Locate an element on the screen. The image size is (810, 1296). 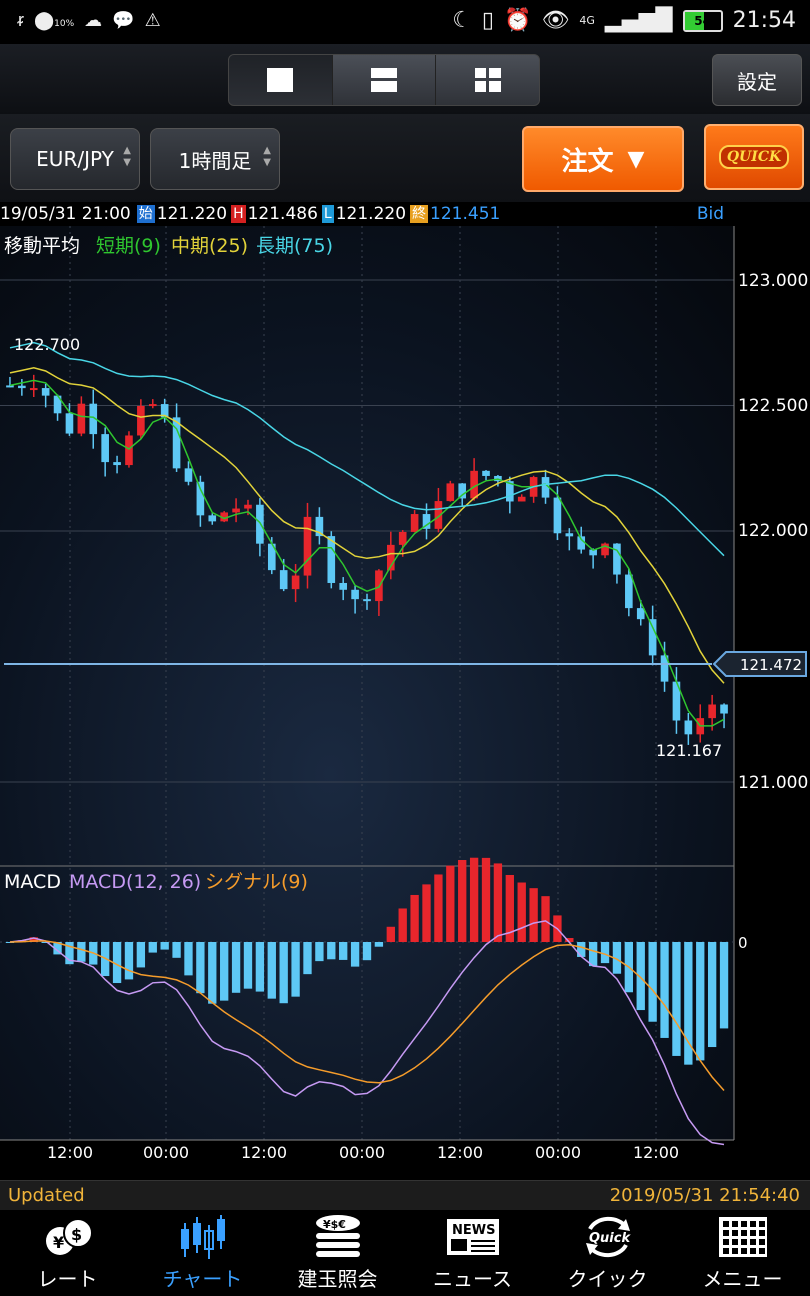
news-icon: NEWS is located at coordinates (473, 1237).